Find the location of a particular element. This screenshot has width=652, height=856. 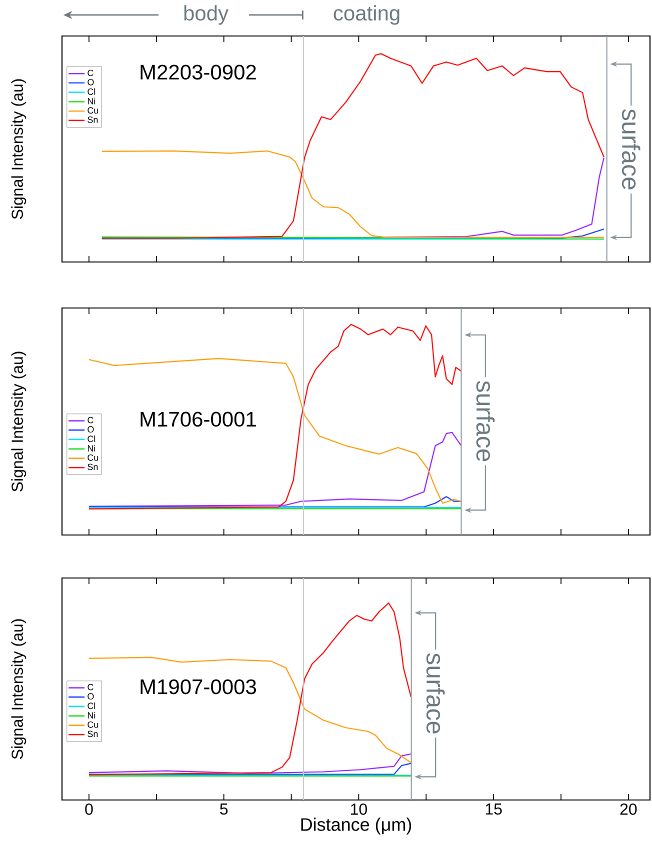

x-tick-label: 15 is located at coordinates (494, 809).